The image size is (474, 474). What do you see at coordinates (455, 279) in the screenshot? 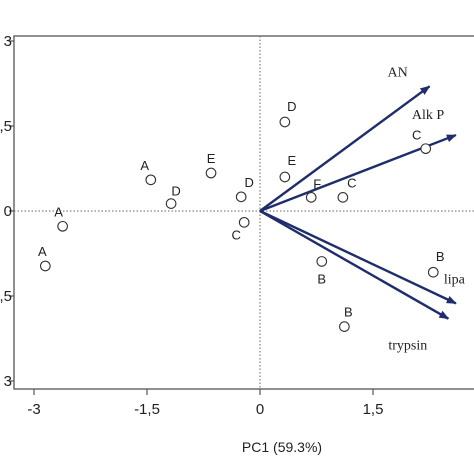
I see `vector-label: lipa` at bounding box center [455, 279].